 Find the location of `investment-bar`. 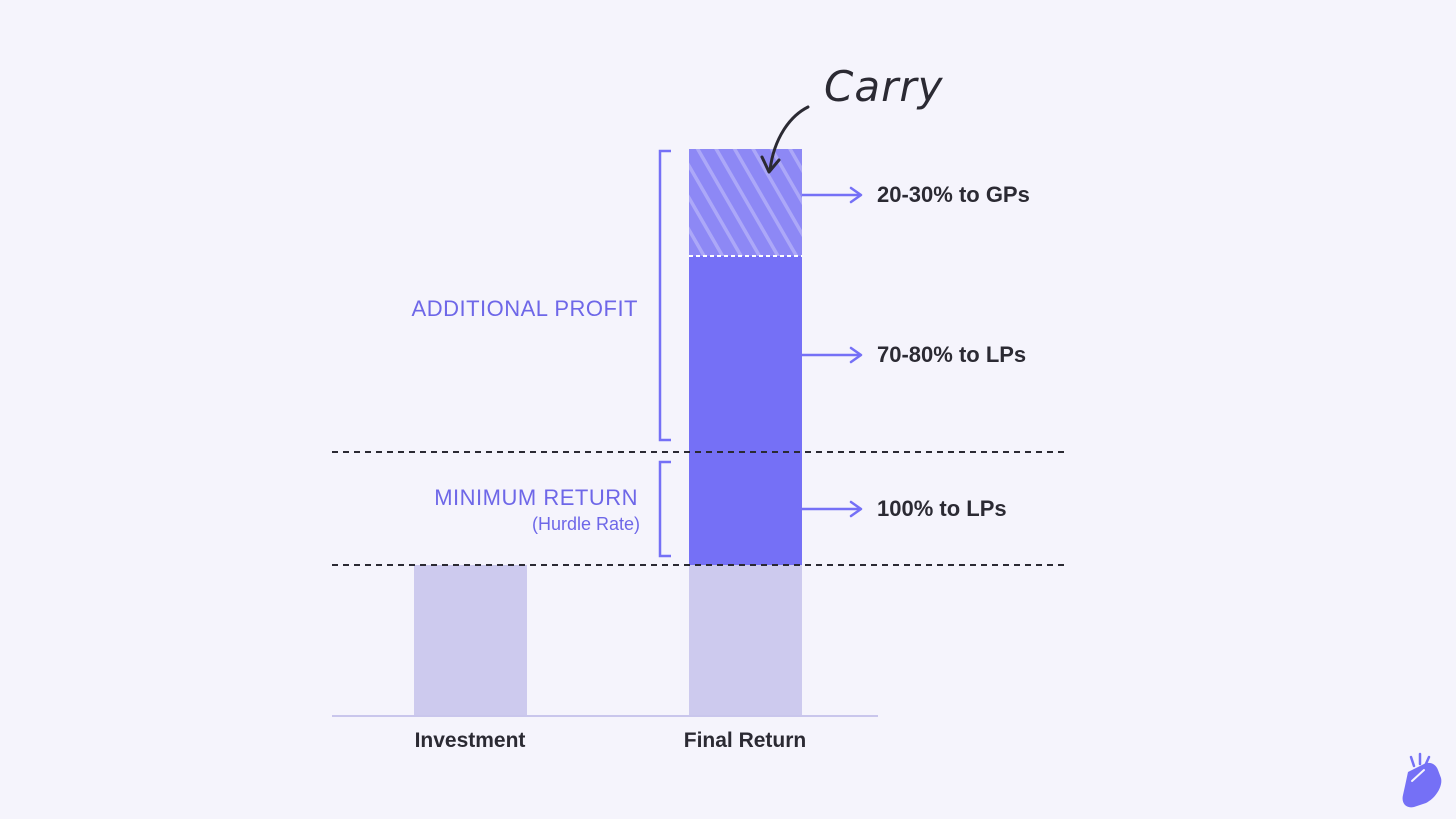

investment-bar is located at coordinates (470, 640).